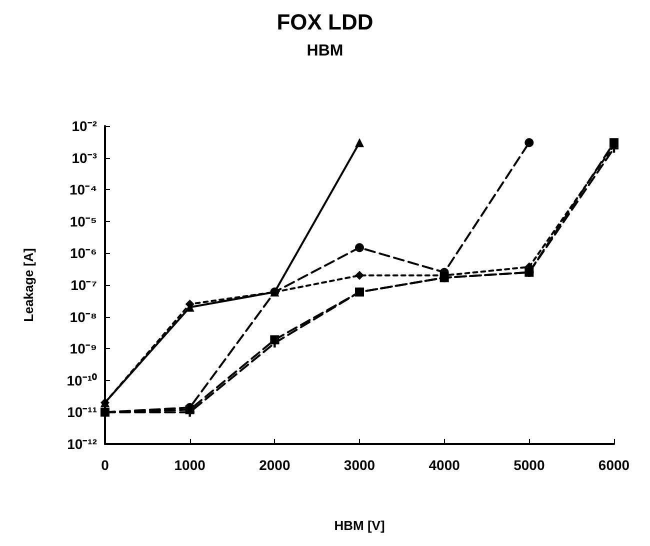 This screenshot has height=546, width=650. What do you see at coordinates (274, 465) in the screenshot?
I see `x-tick-label: 2000` at bounding box center [274, 465].